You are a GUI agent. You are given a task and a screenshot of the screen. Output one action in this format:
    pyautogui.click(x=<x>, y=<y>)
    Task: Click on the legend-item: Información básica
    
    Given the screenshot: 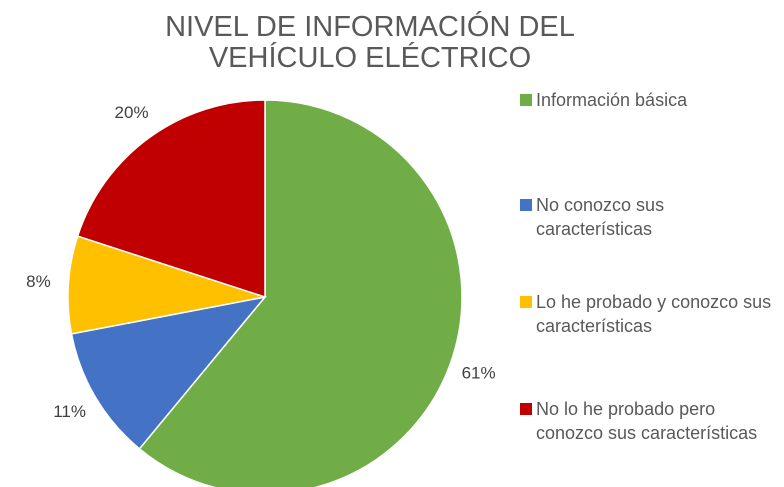 What is the action you would take?
    pyautogui.click(x=647, y=100)
    